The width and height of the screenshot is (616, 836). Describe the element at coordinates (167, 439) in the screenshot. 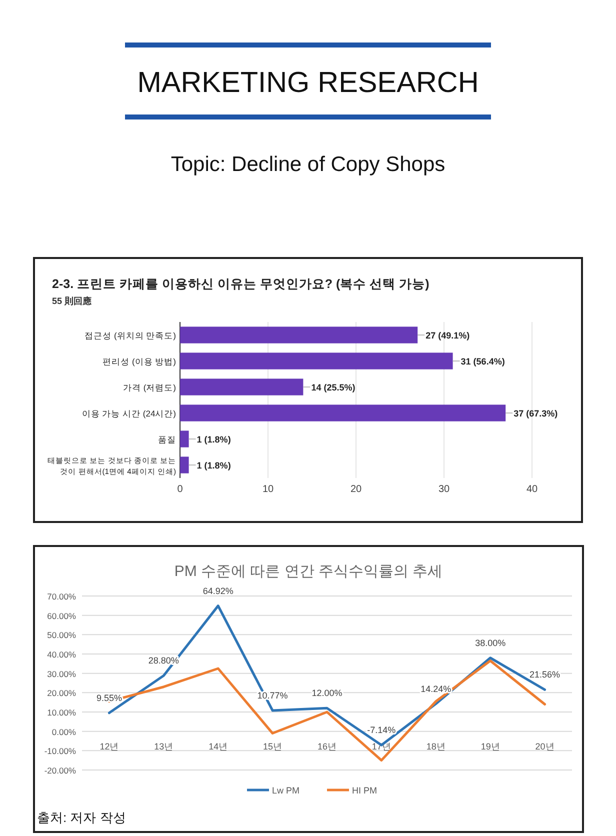

I see `y-tick-label: 품질` at that location.